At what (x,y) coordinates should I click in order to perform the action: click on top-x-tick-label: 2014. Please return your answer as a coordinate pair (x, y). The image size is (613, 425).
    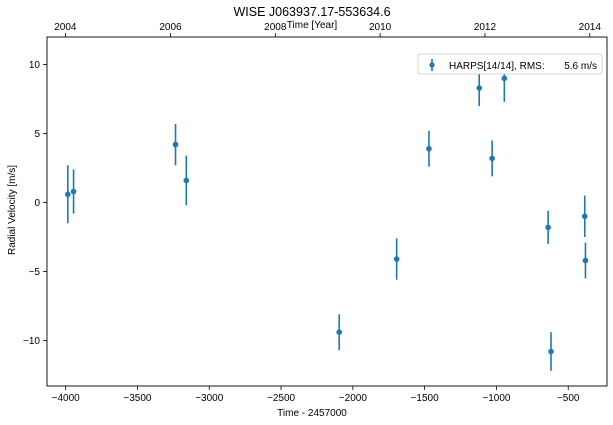
    Looking at the image, I should click on (590, 27).